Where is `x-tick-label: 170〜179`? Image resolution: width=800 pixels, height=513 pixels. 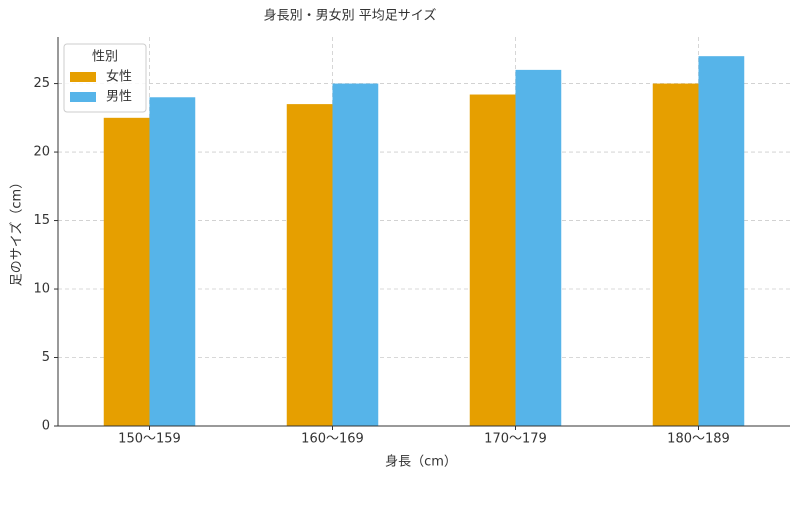 x-tick-label: 170〜179 is located at coordinates (515, 439).